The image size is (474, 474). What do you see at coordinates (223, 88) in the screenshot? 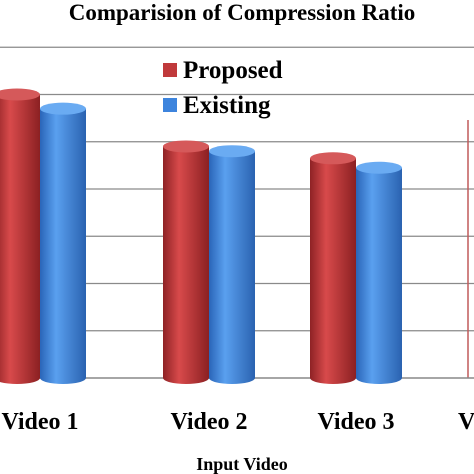
I see `legend: Proposed Existing` at bounding box center [223, 88].